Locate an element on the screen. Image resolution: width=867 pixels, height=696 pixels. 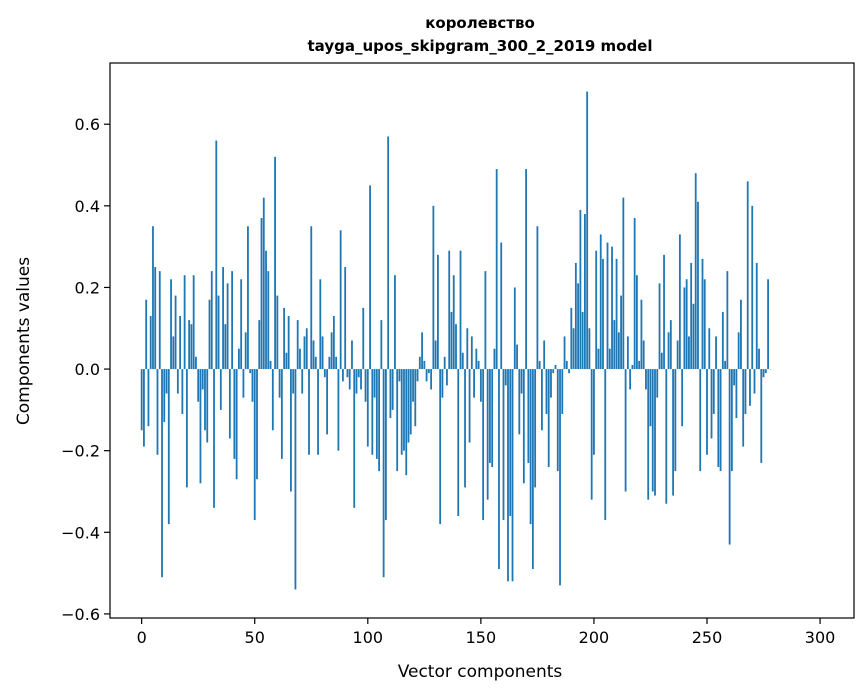
y-tick-label: −0.2 is located at coordinates (80, 451).